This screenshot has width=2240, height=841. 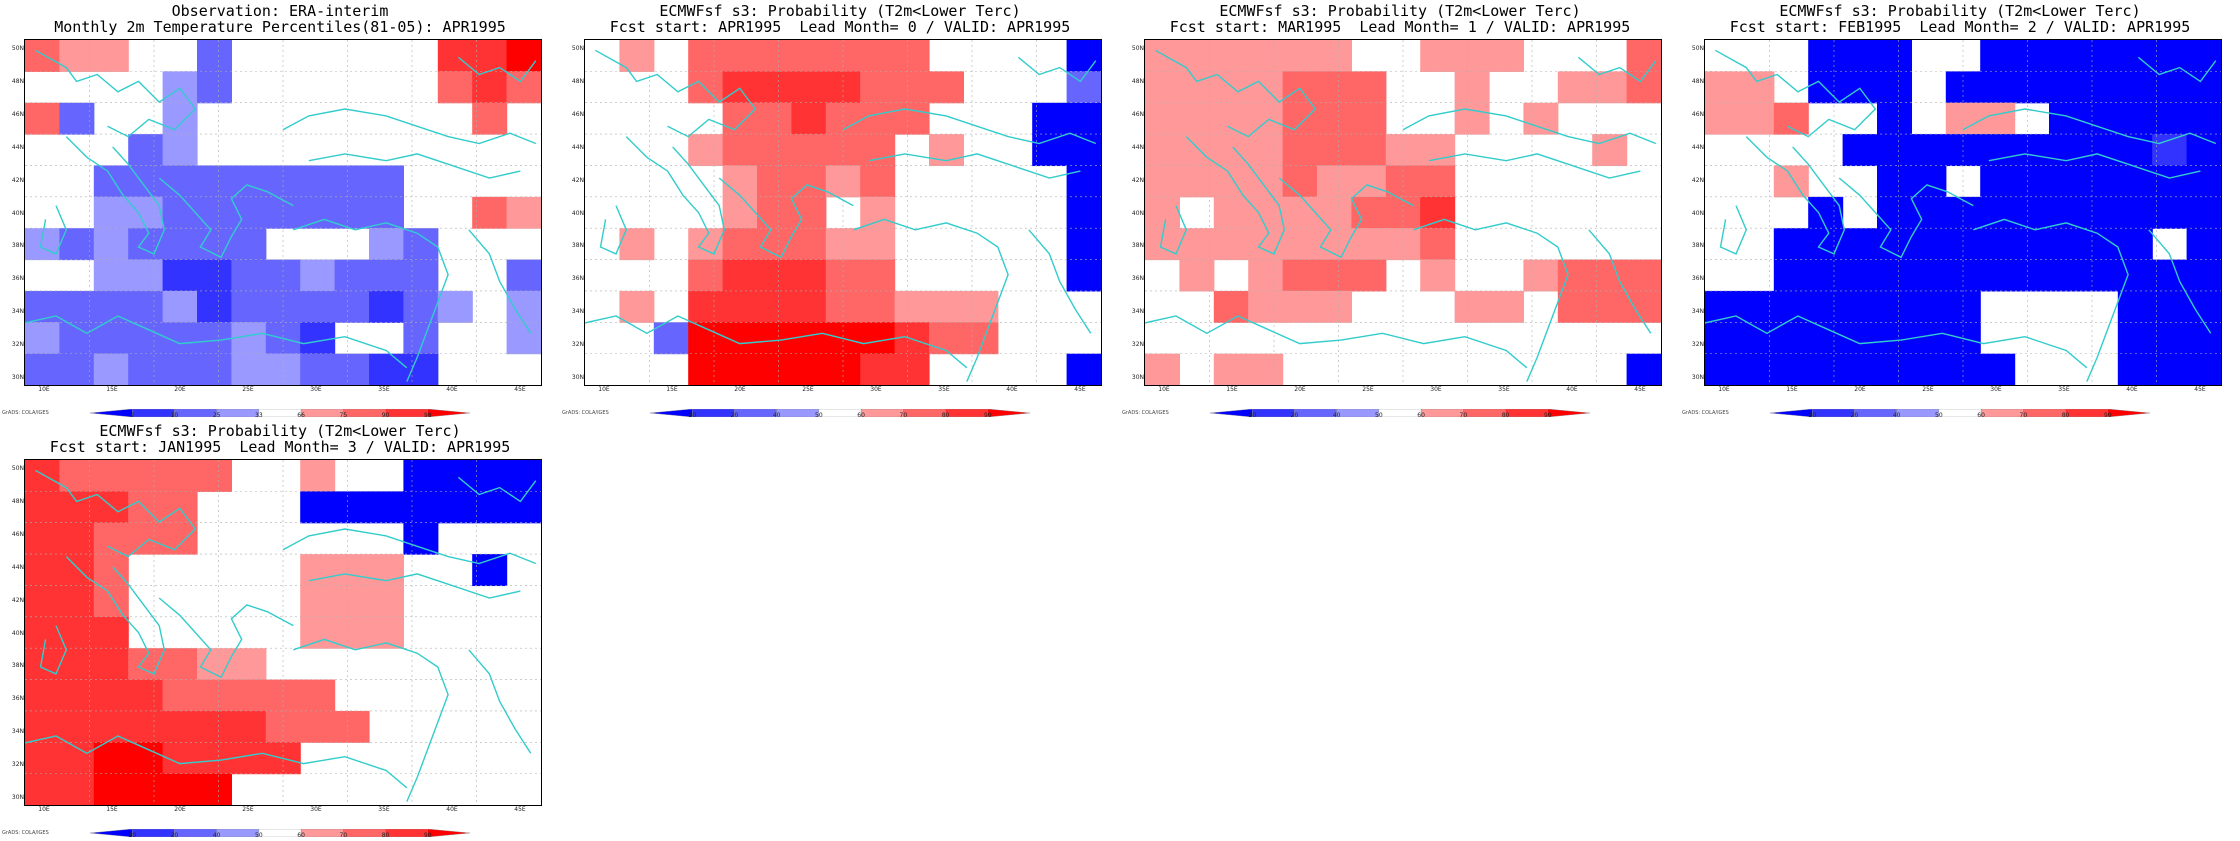 What do you see at coordinates (259, 835) in the screenshot?
I see `color-scale-label: 50` at bounding box center [259, 835].